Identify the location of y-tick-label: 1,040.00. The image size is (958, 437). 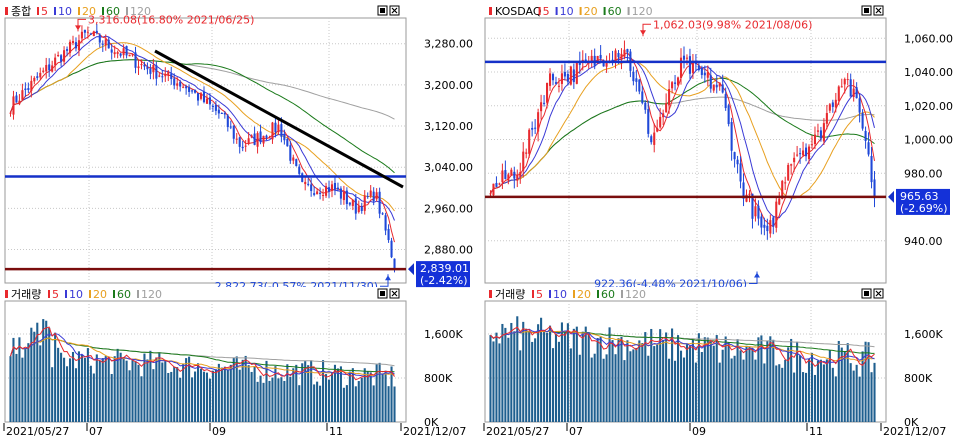
(928, 72).